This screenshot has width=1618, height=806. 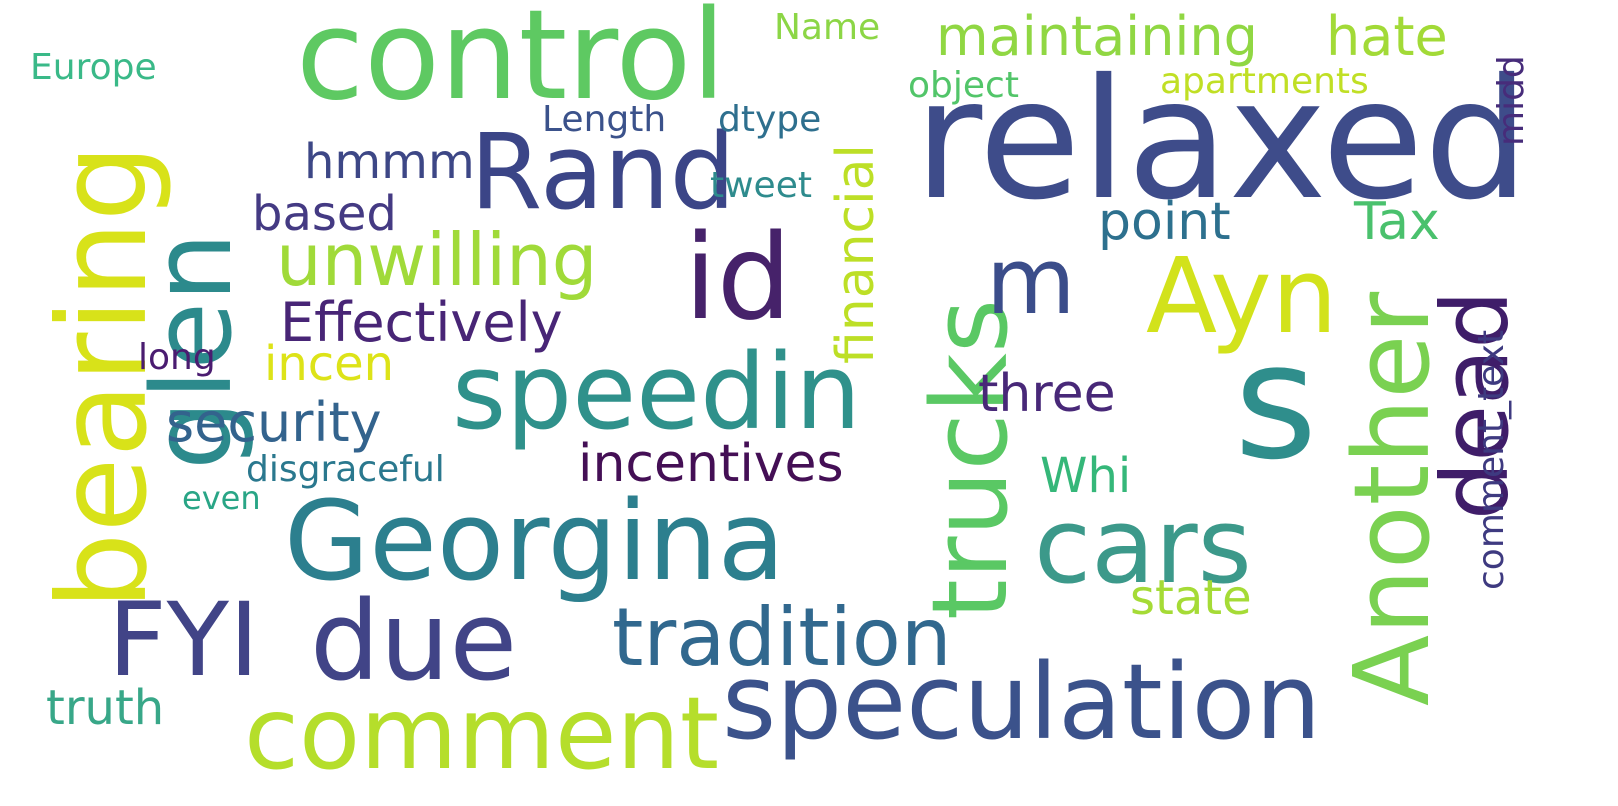 What do you see at coordinates (1097, 36) in the screenshot?
I see `word-maintaining: maintaining` at bounding box center [1097, 36].